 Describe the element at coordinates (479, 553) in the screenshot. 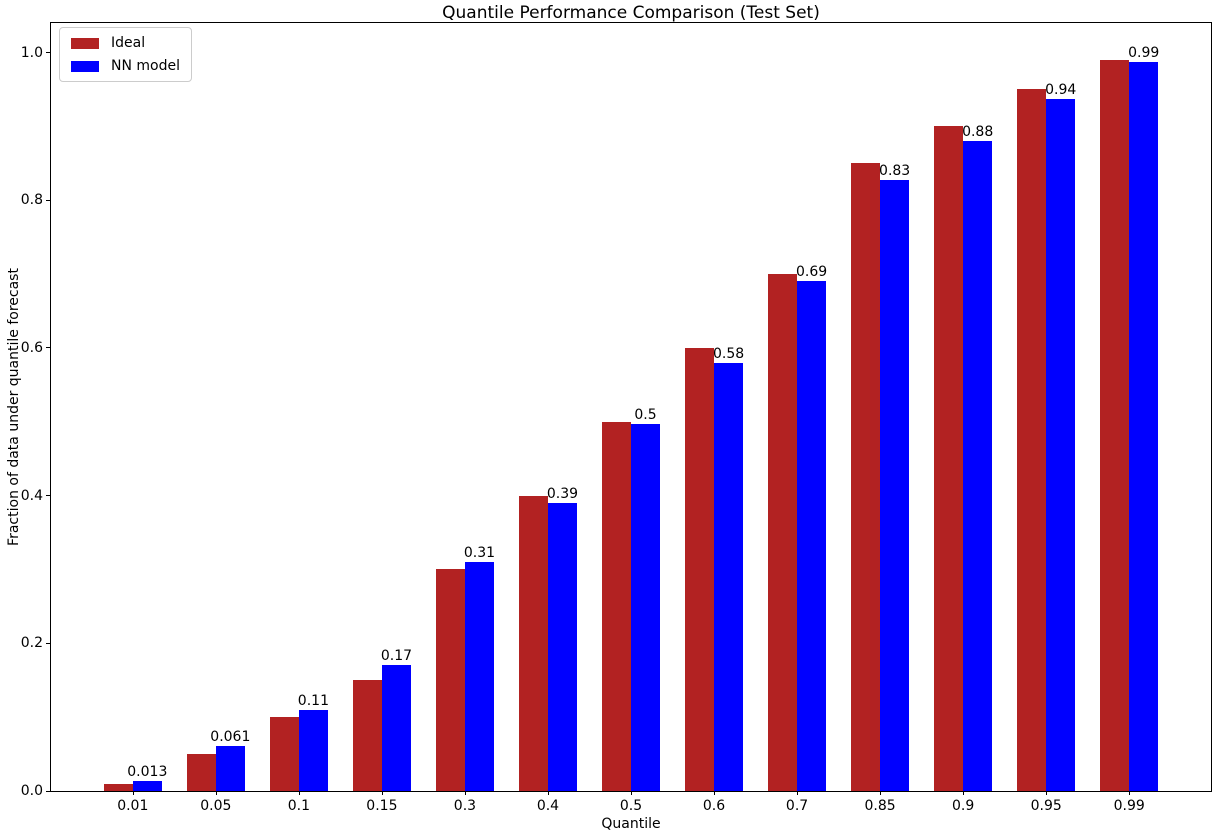

I see `bar-value-label: 0.31` at that location.